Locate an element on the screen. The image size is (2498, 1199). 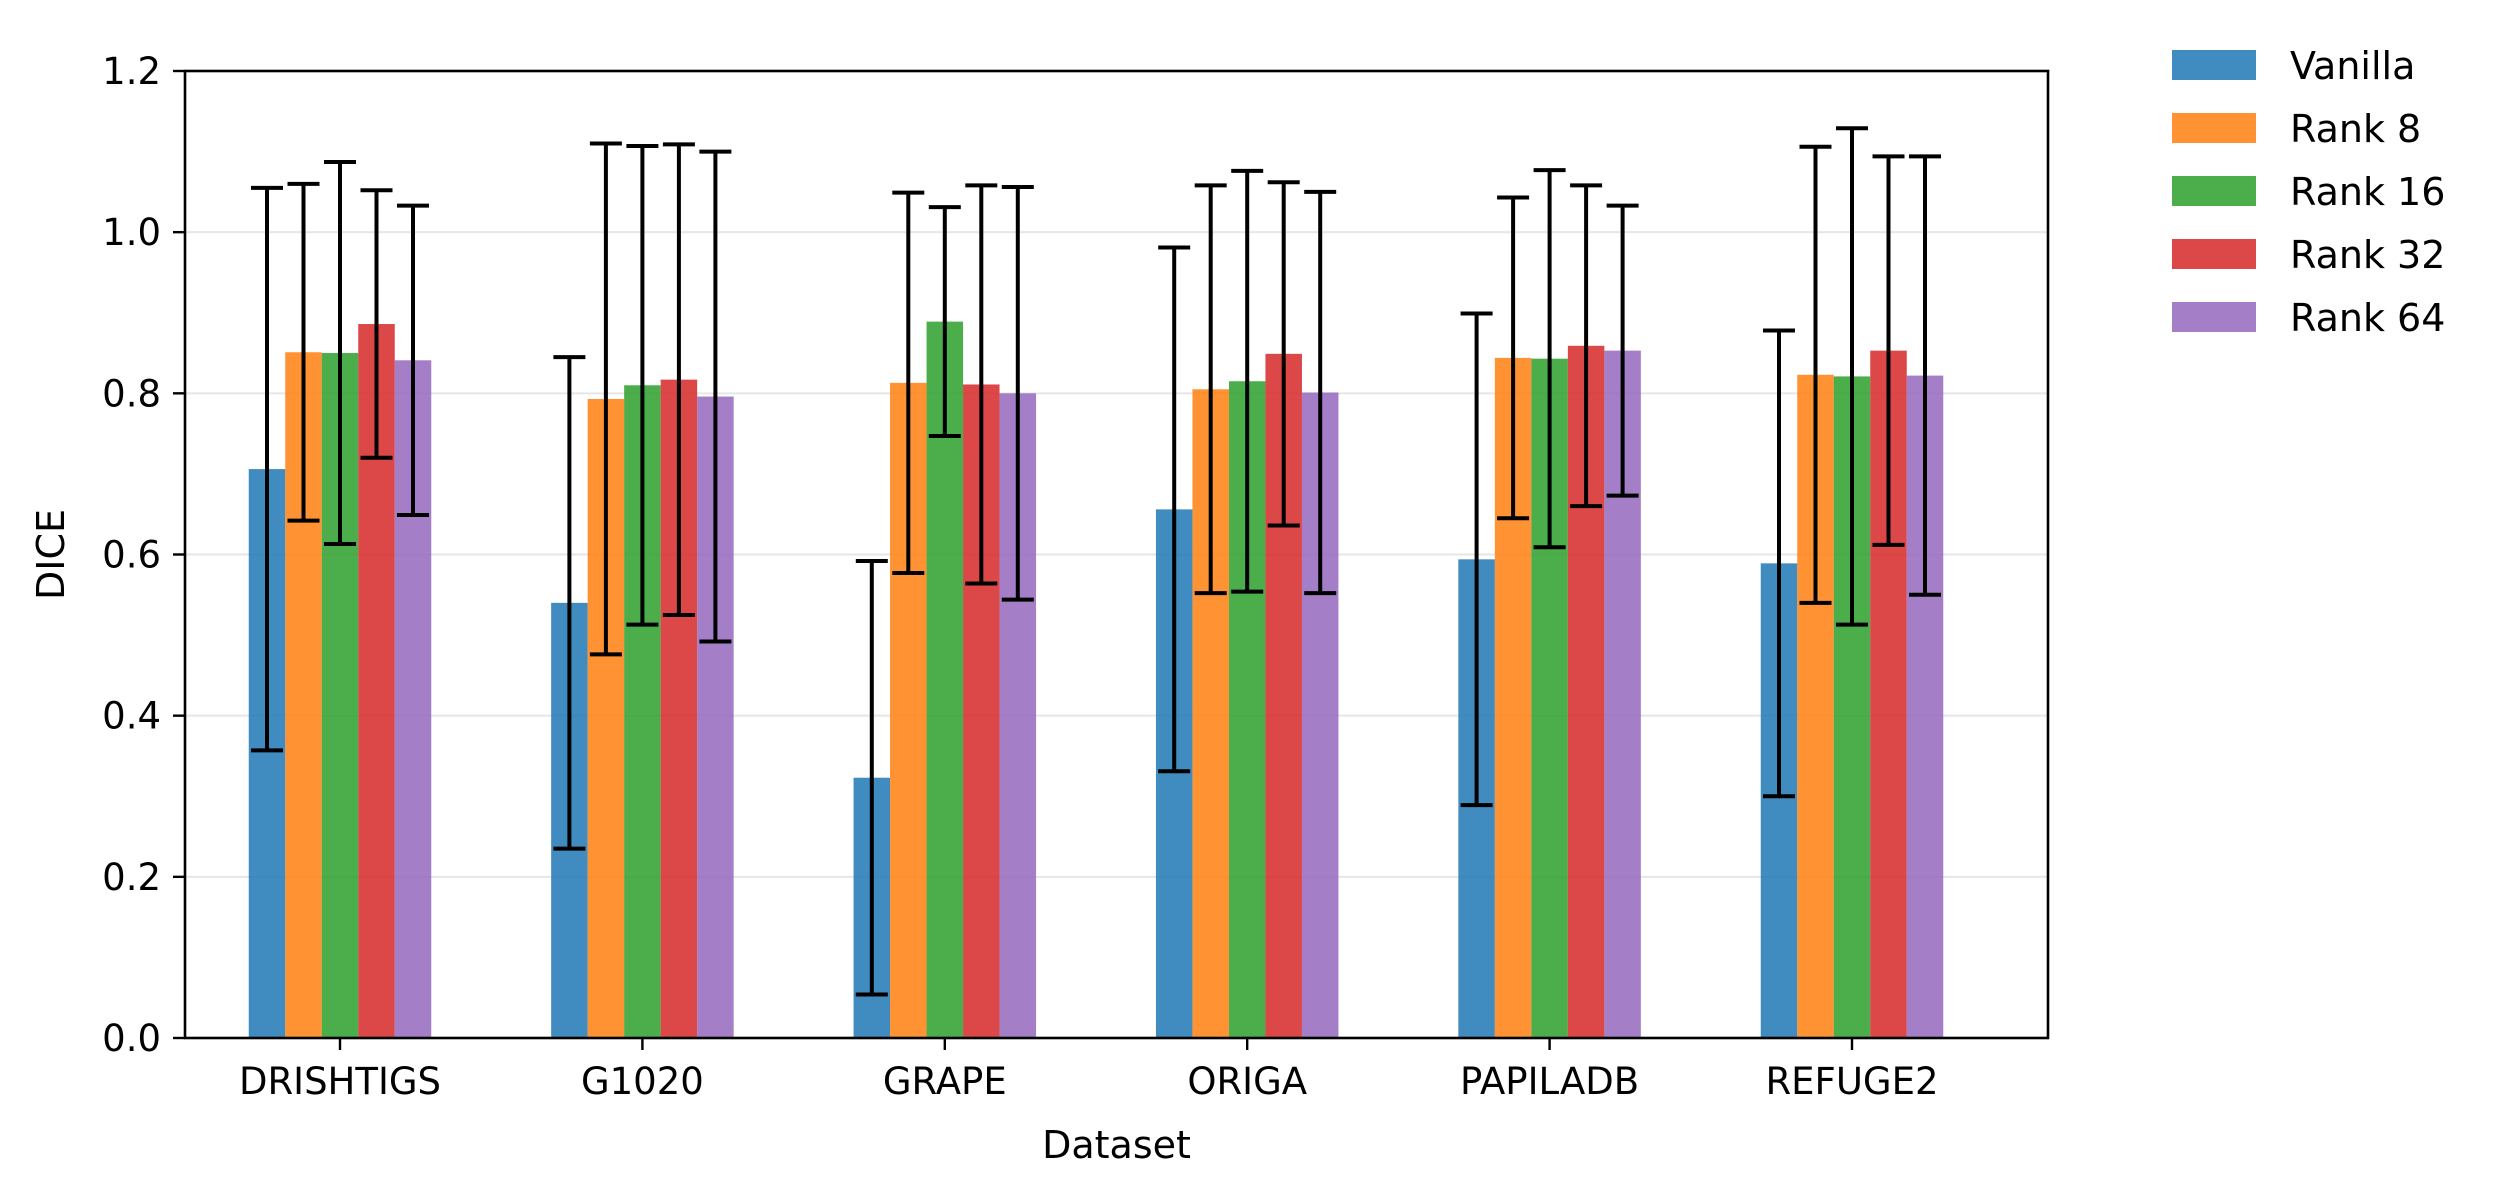
x-tick-label: REFUGE2 is located at coordinates (1851, 1081).